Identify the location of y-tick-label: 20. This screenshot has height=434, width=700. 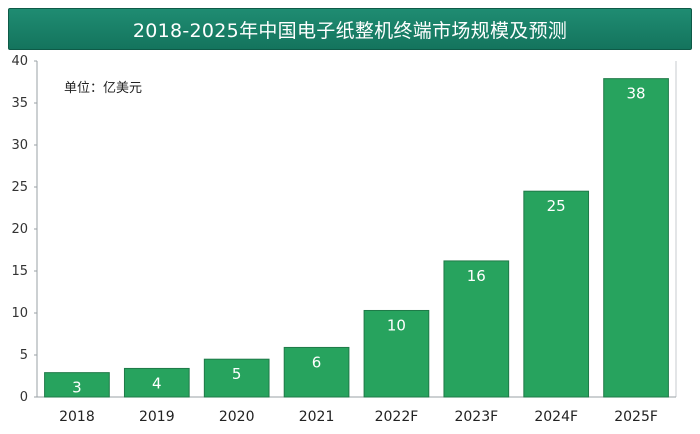
(19, 229).